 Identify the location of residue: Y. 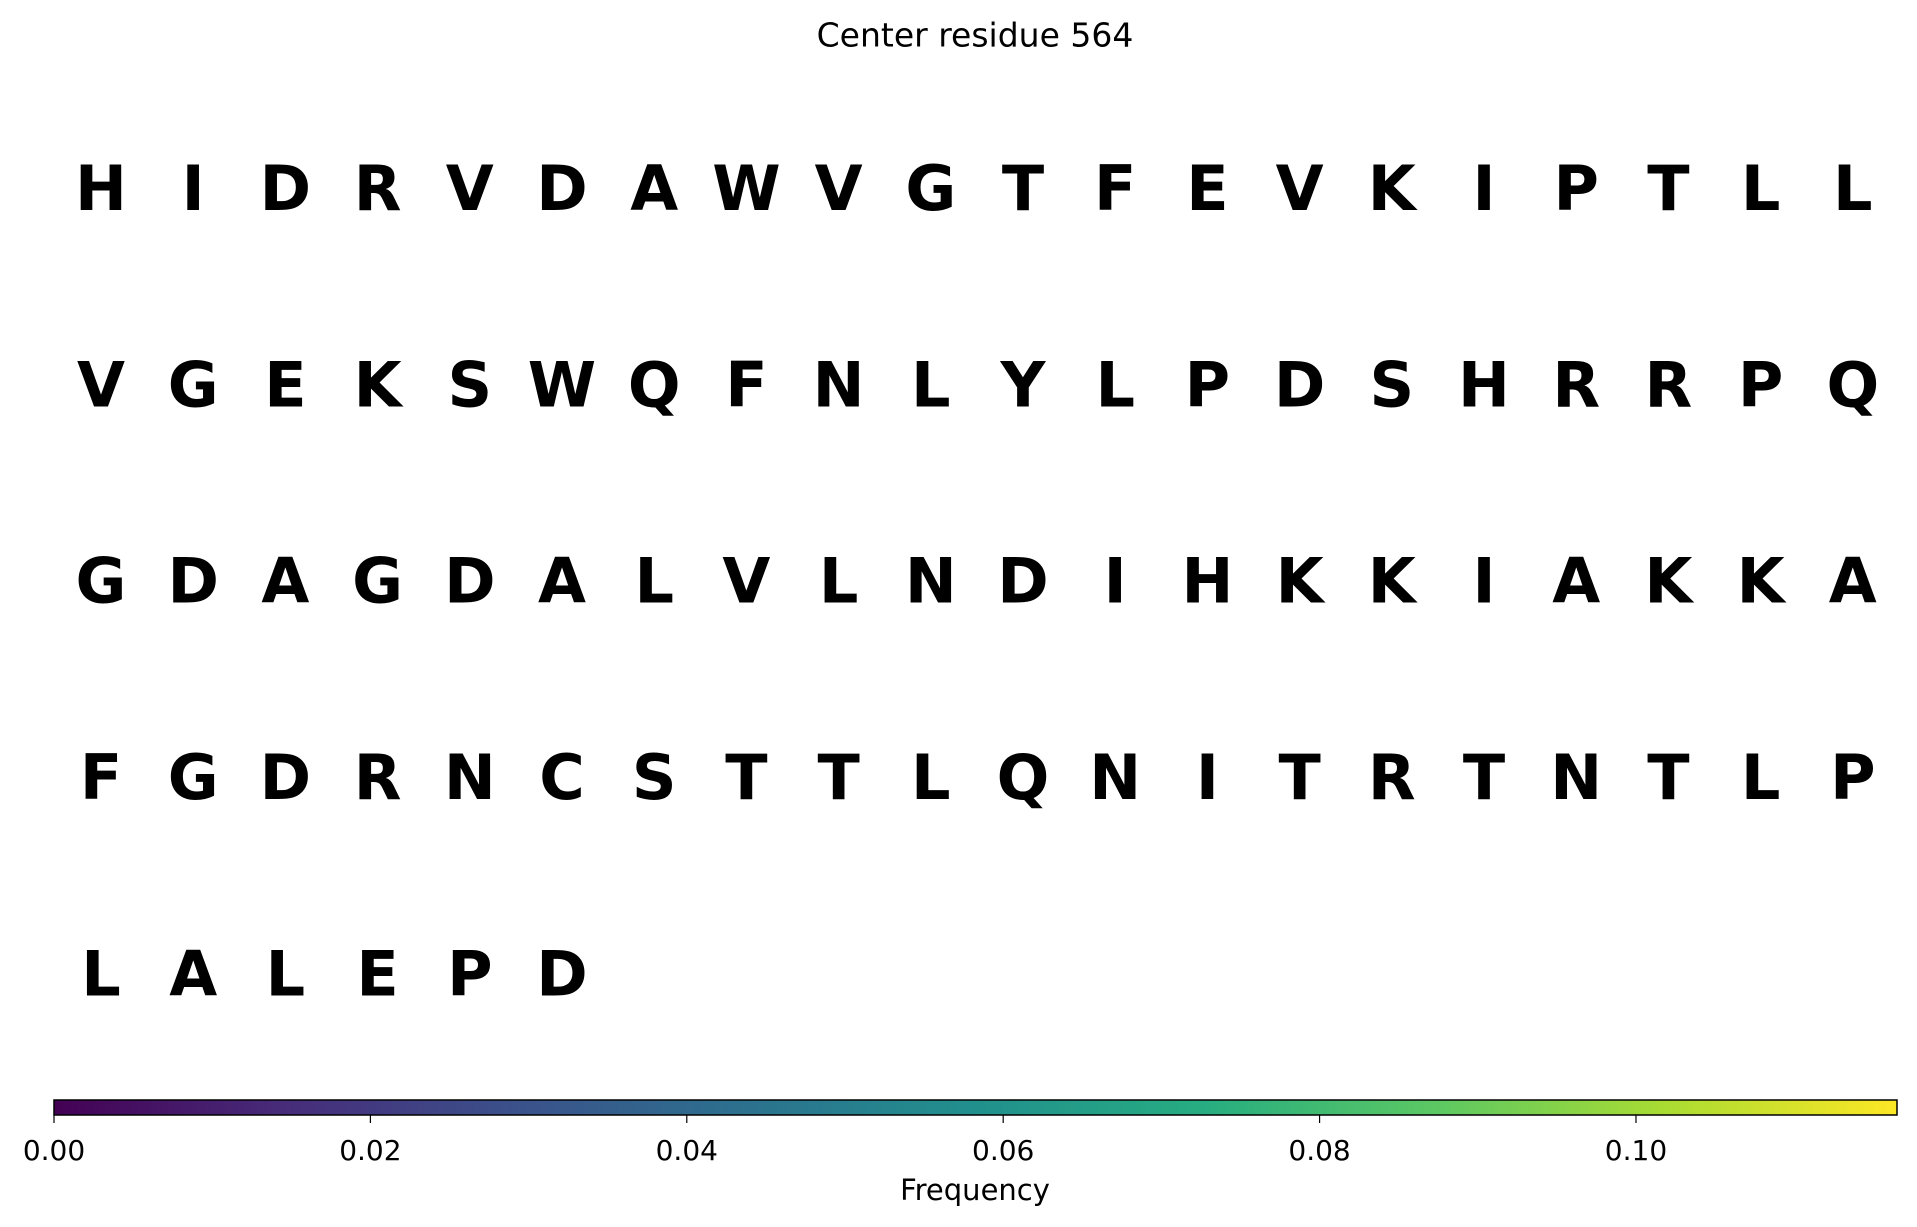
(1023, 384).